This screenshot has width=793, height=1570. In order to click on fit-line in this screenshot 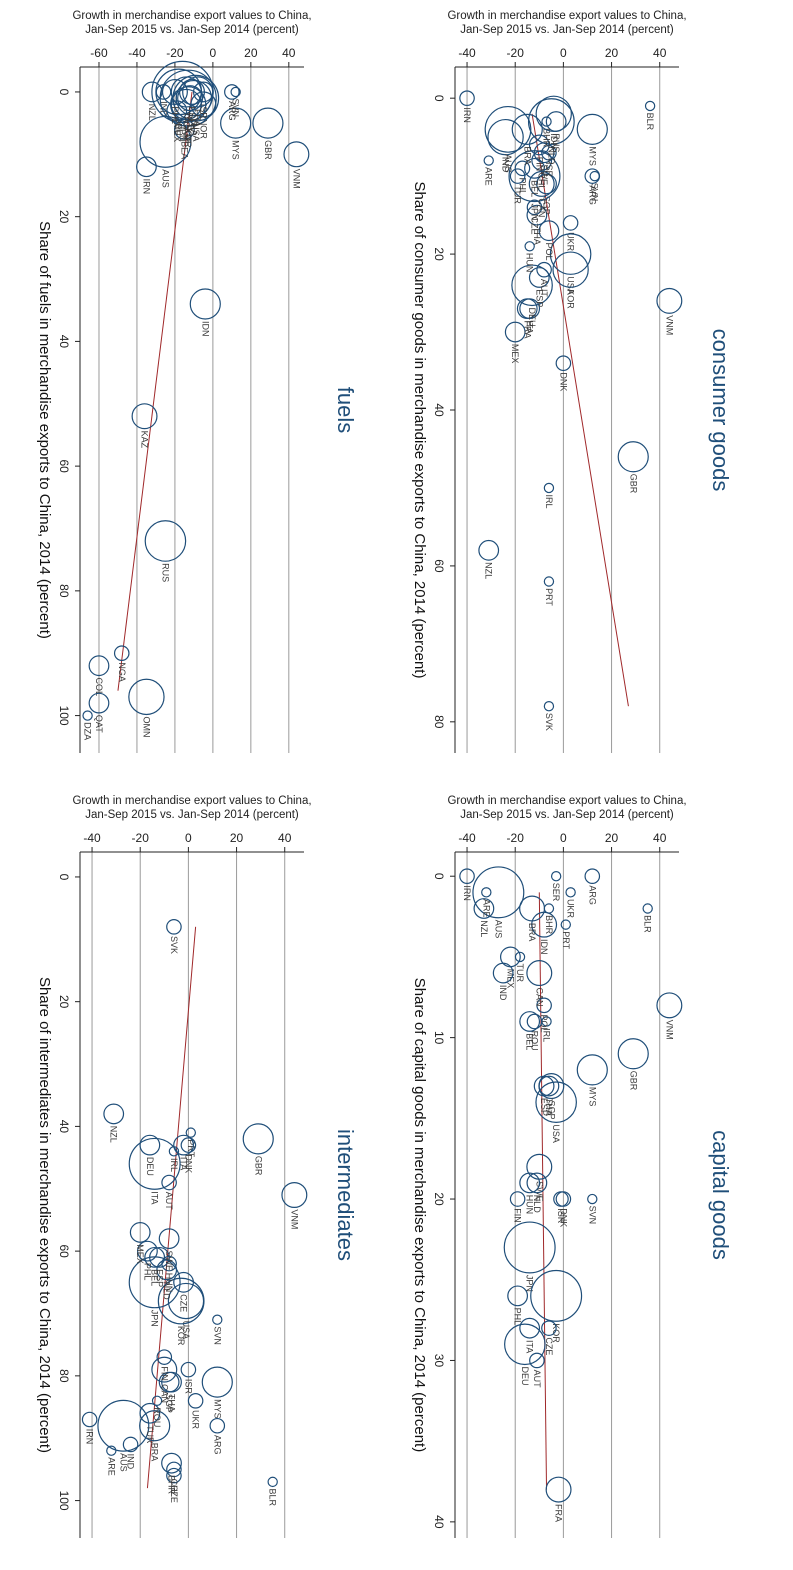, I will do `click(171, 1207)`.